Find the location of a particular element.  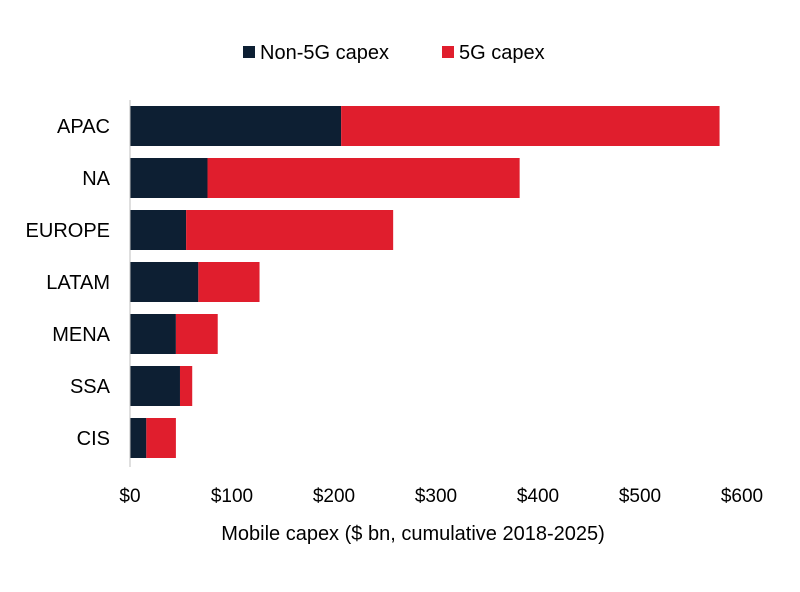

bar-mena-5g is located at coordinates (196, 334).